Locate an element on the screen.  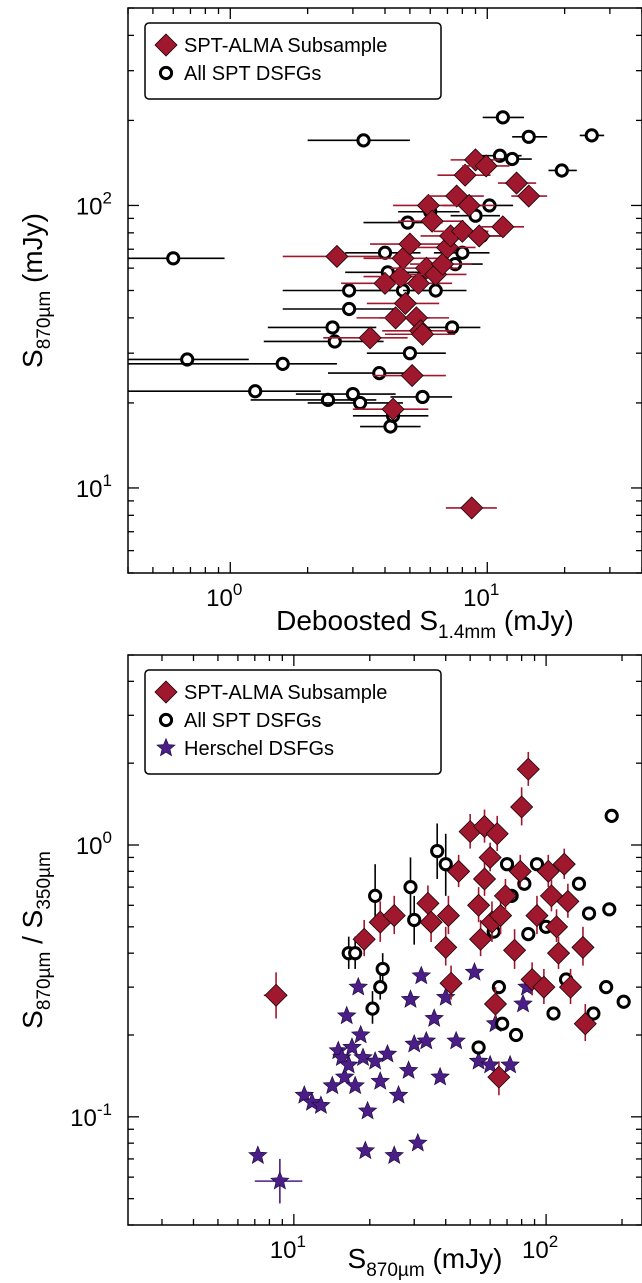
series-spt-alma-subsample is located at coordinates (415, 334).